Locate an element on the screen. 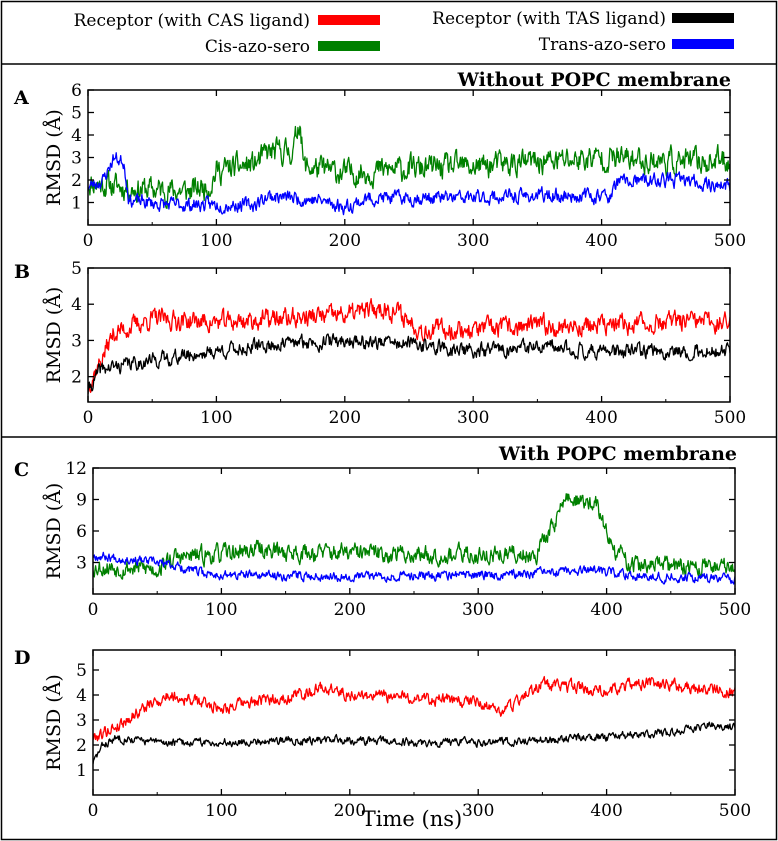  panel-letter: A is located at coordinates (21, 98).